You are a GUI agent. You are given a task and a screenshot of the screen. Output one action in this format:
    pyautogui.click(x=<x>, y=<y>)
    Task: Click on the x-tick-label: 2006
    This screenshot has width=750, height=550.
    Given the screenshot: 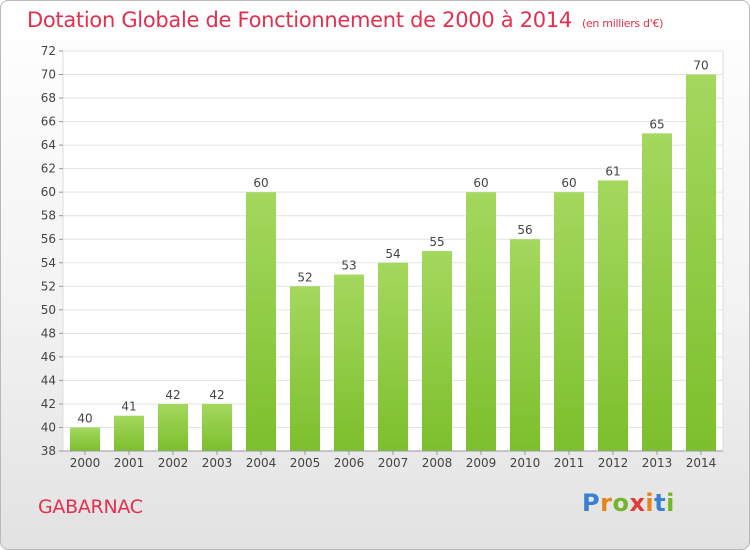 What is the action you would take?
    pyautogui.click(x=349, y=463)
    